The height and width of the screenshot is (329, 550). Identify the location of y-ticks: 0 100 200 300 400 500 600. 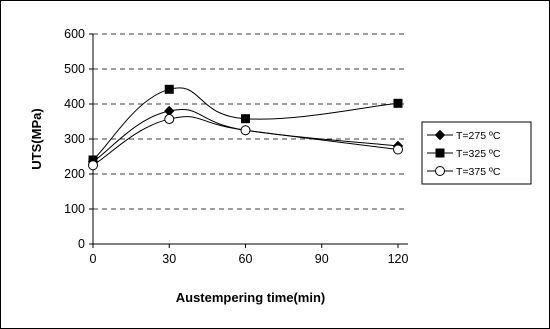
(78, 139).